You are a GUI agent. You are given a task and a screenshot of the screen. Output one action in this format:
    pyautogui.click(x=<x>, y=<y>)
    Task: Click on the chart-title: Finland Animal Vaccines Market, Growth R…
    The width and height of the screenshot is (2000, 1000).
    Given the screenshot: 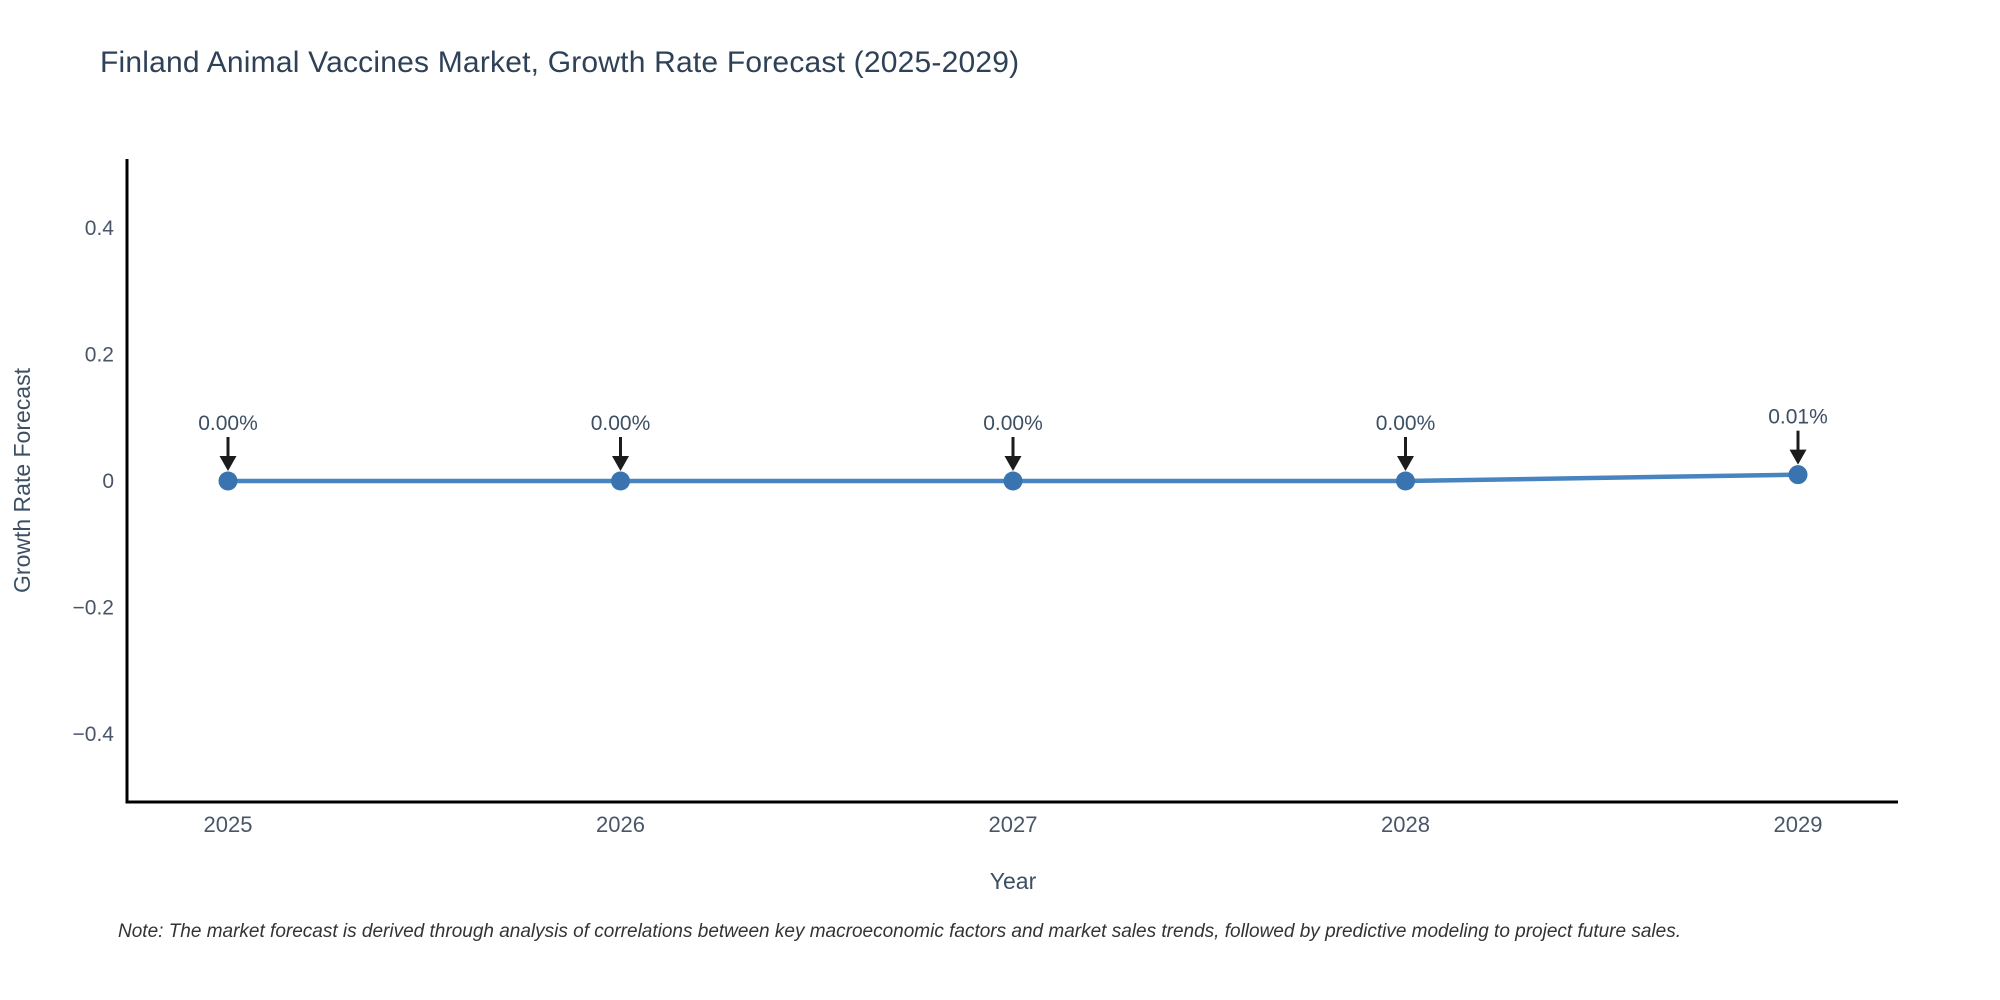 What is the action you would take?
    pyautogui.click(x=560, y=62)
    